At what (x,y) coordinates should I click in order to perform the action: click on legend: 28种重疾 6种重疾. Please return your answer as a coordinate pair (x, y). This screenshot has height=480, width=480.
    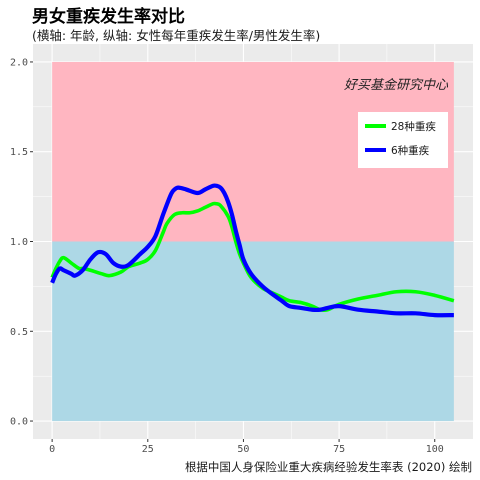
    Looking at the image, I should click on (403, 140).